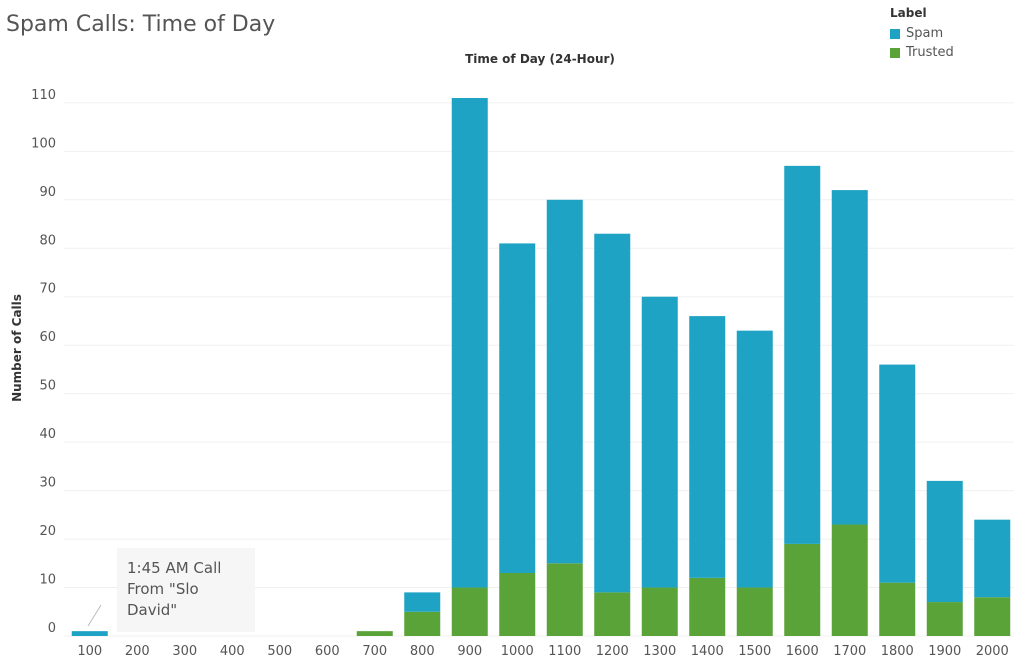 This screenshot has width=1024, height=666. What do you see at coordinates (47, 240) in the screenshot?
I see `y-tick-label: 80` at bounding box center [47, 240].